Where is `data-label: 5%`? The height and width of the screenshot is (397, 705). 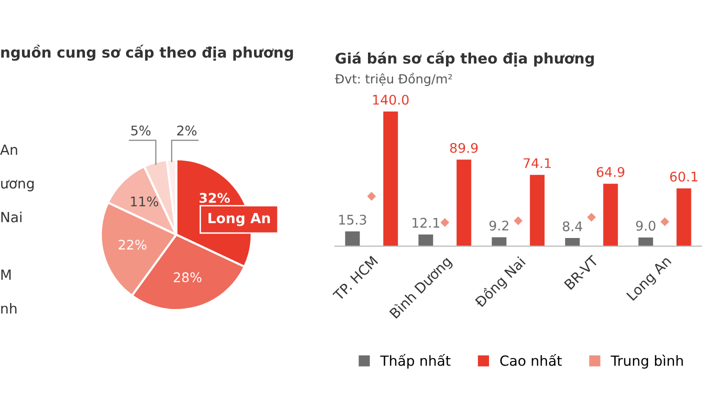 data-label: 5% is located at coordinates (140, 131).